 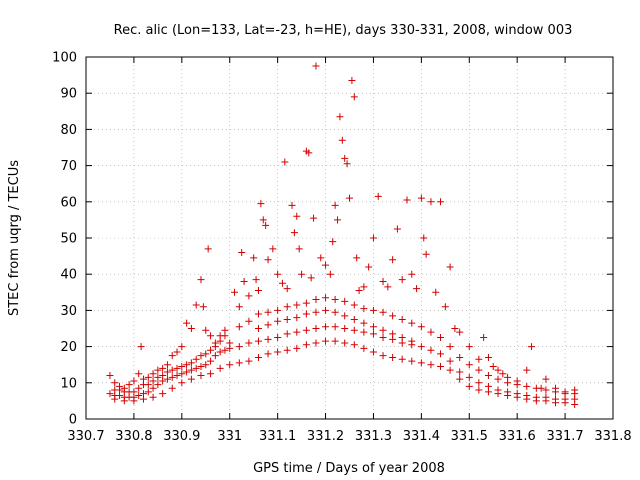 I want to click on x-tick-label: 331.7, so click(x=564, y=436).